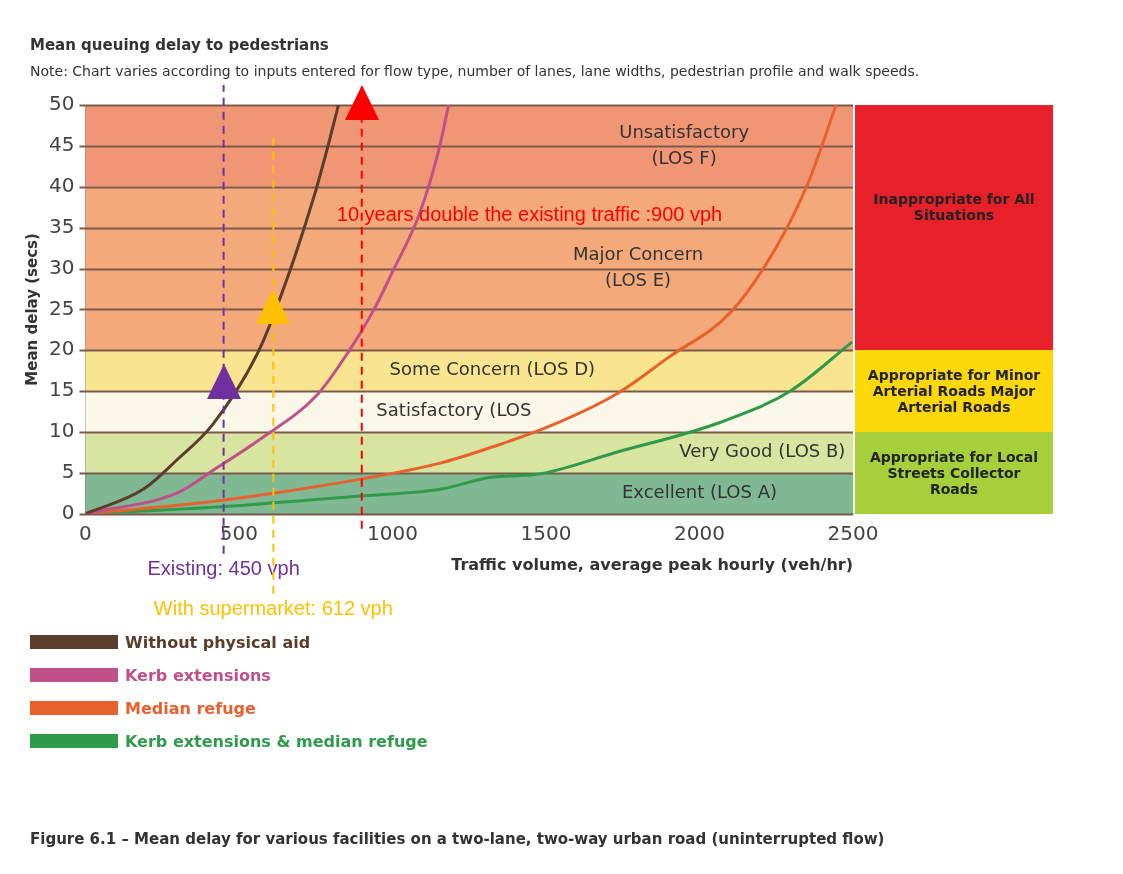 Image resolution: width=1123 pixels, height=874 pixels. What do you see at coordinates (699, 533) in the screenshot?
I see `x-tick-label: 2000` at bounding box center [699, 533].